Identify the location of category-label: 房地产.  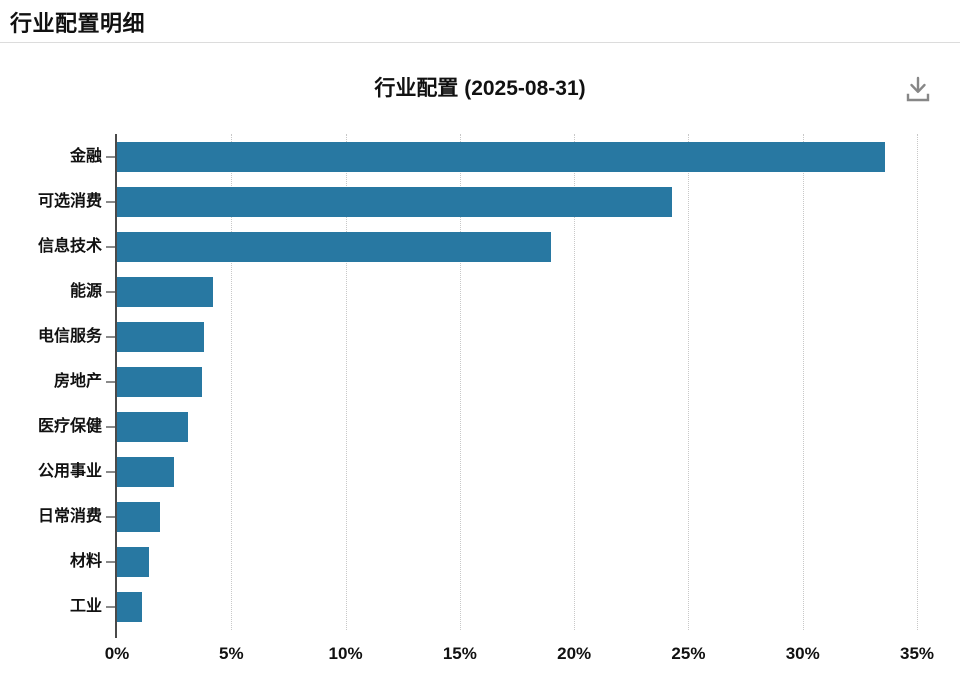
(77, 381).